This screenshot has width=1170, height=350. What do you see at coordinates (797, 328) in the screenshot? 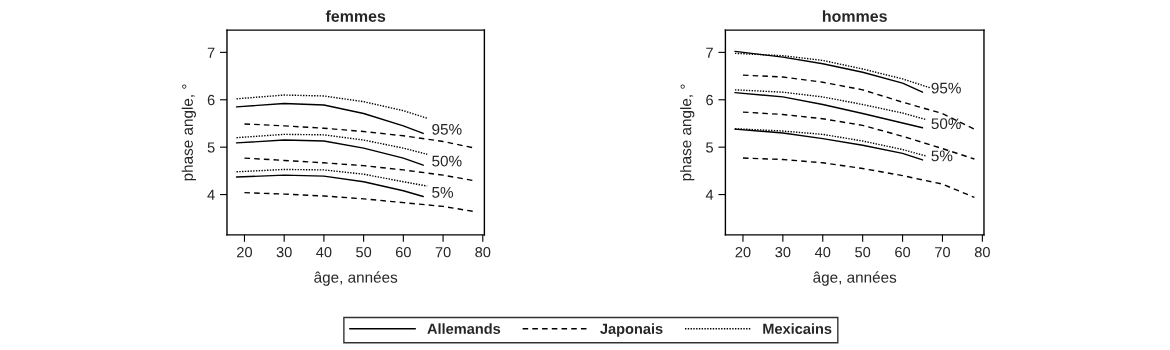
I see `legend-label: Mexicains` at bounding box center [797, 328].